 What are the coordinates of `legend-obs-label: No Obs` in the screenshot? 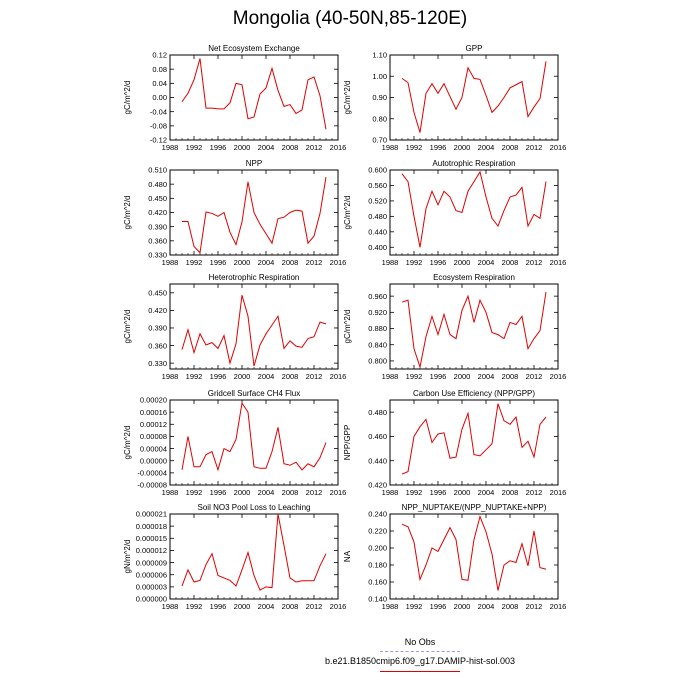 It's located at (420, 642).